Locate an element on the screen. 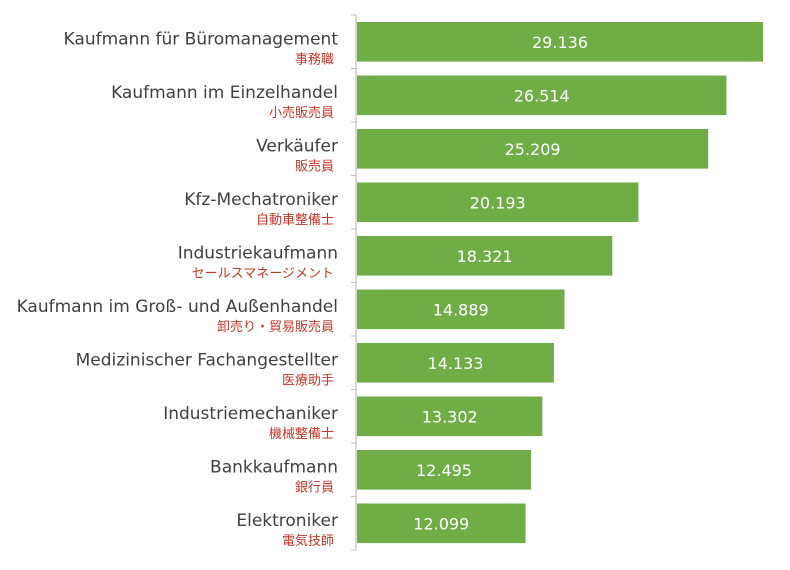 This screenshot has width=790, height=570. bar-value-label: 14.133 is located at coordinates (456, 363).